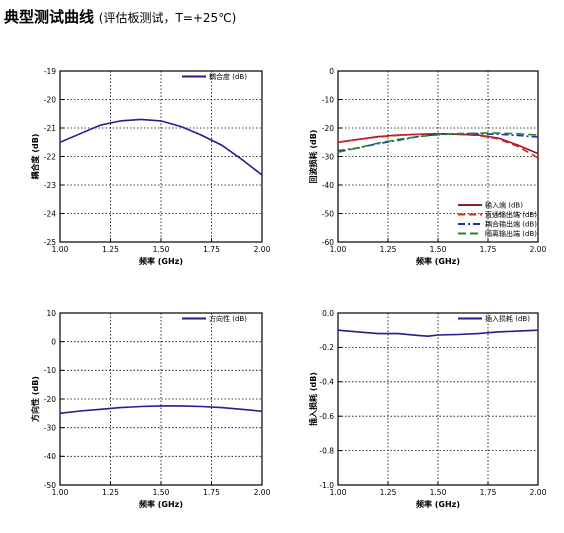 The height and width of the screenshot is (533, 564). Describe the element at coordinates (228, 76) in the screenshot. I see `legend-label: 耦合度 (dB)` at that location.